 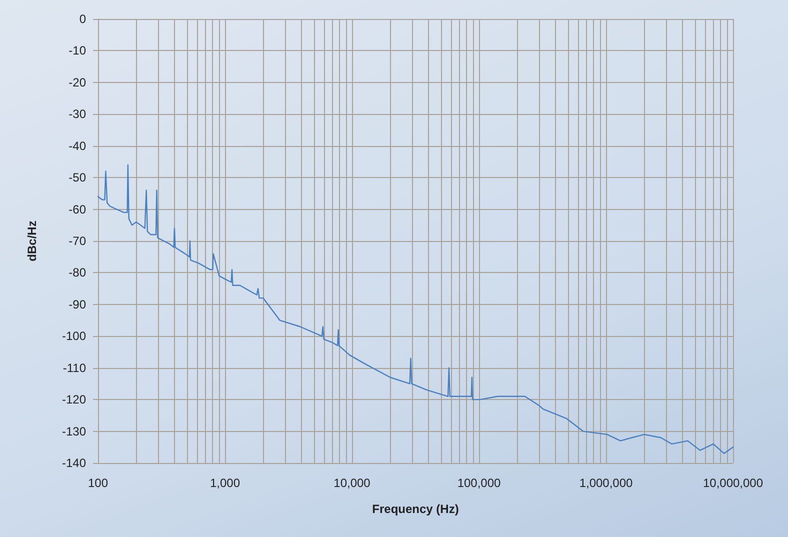 What do you see at coordinates (77, 145) in the screenshot?
I see `y-tick-label: -40` at bounding box center [77, 145].